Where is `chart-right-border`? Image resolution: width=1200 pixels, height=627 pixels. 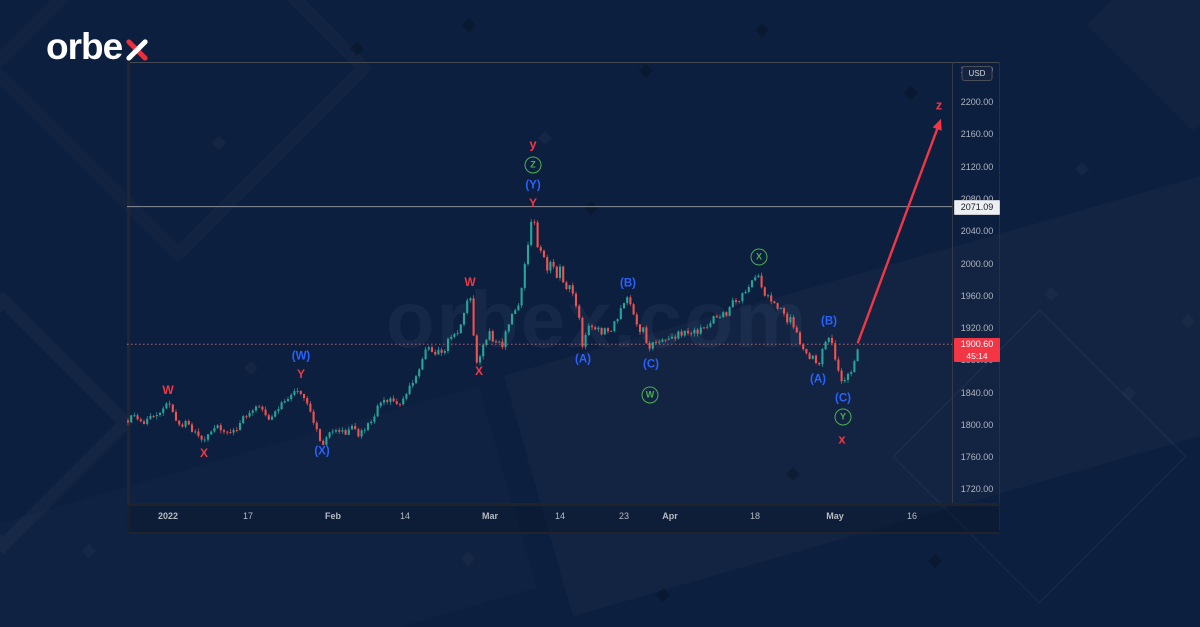 chart-right-border is located at coordinates (999, 296).